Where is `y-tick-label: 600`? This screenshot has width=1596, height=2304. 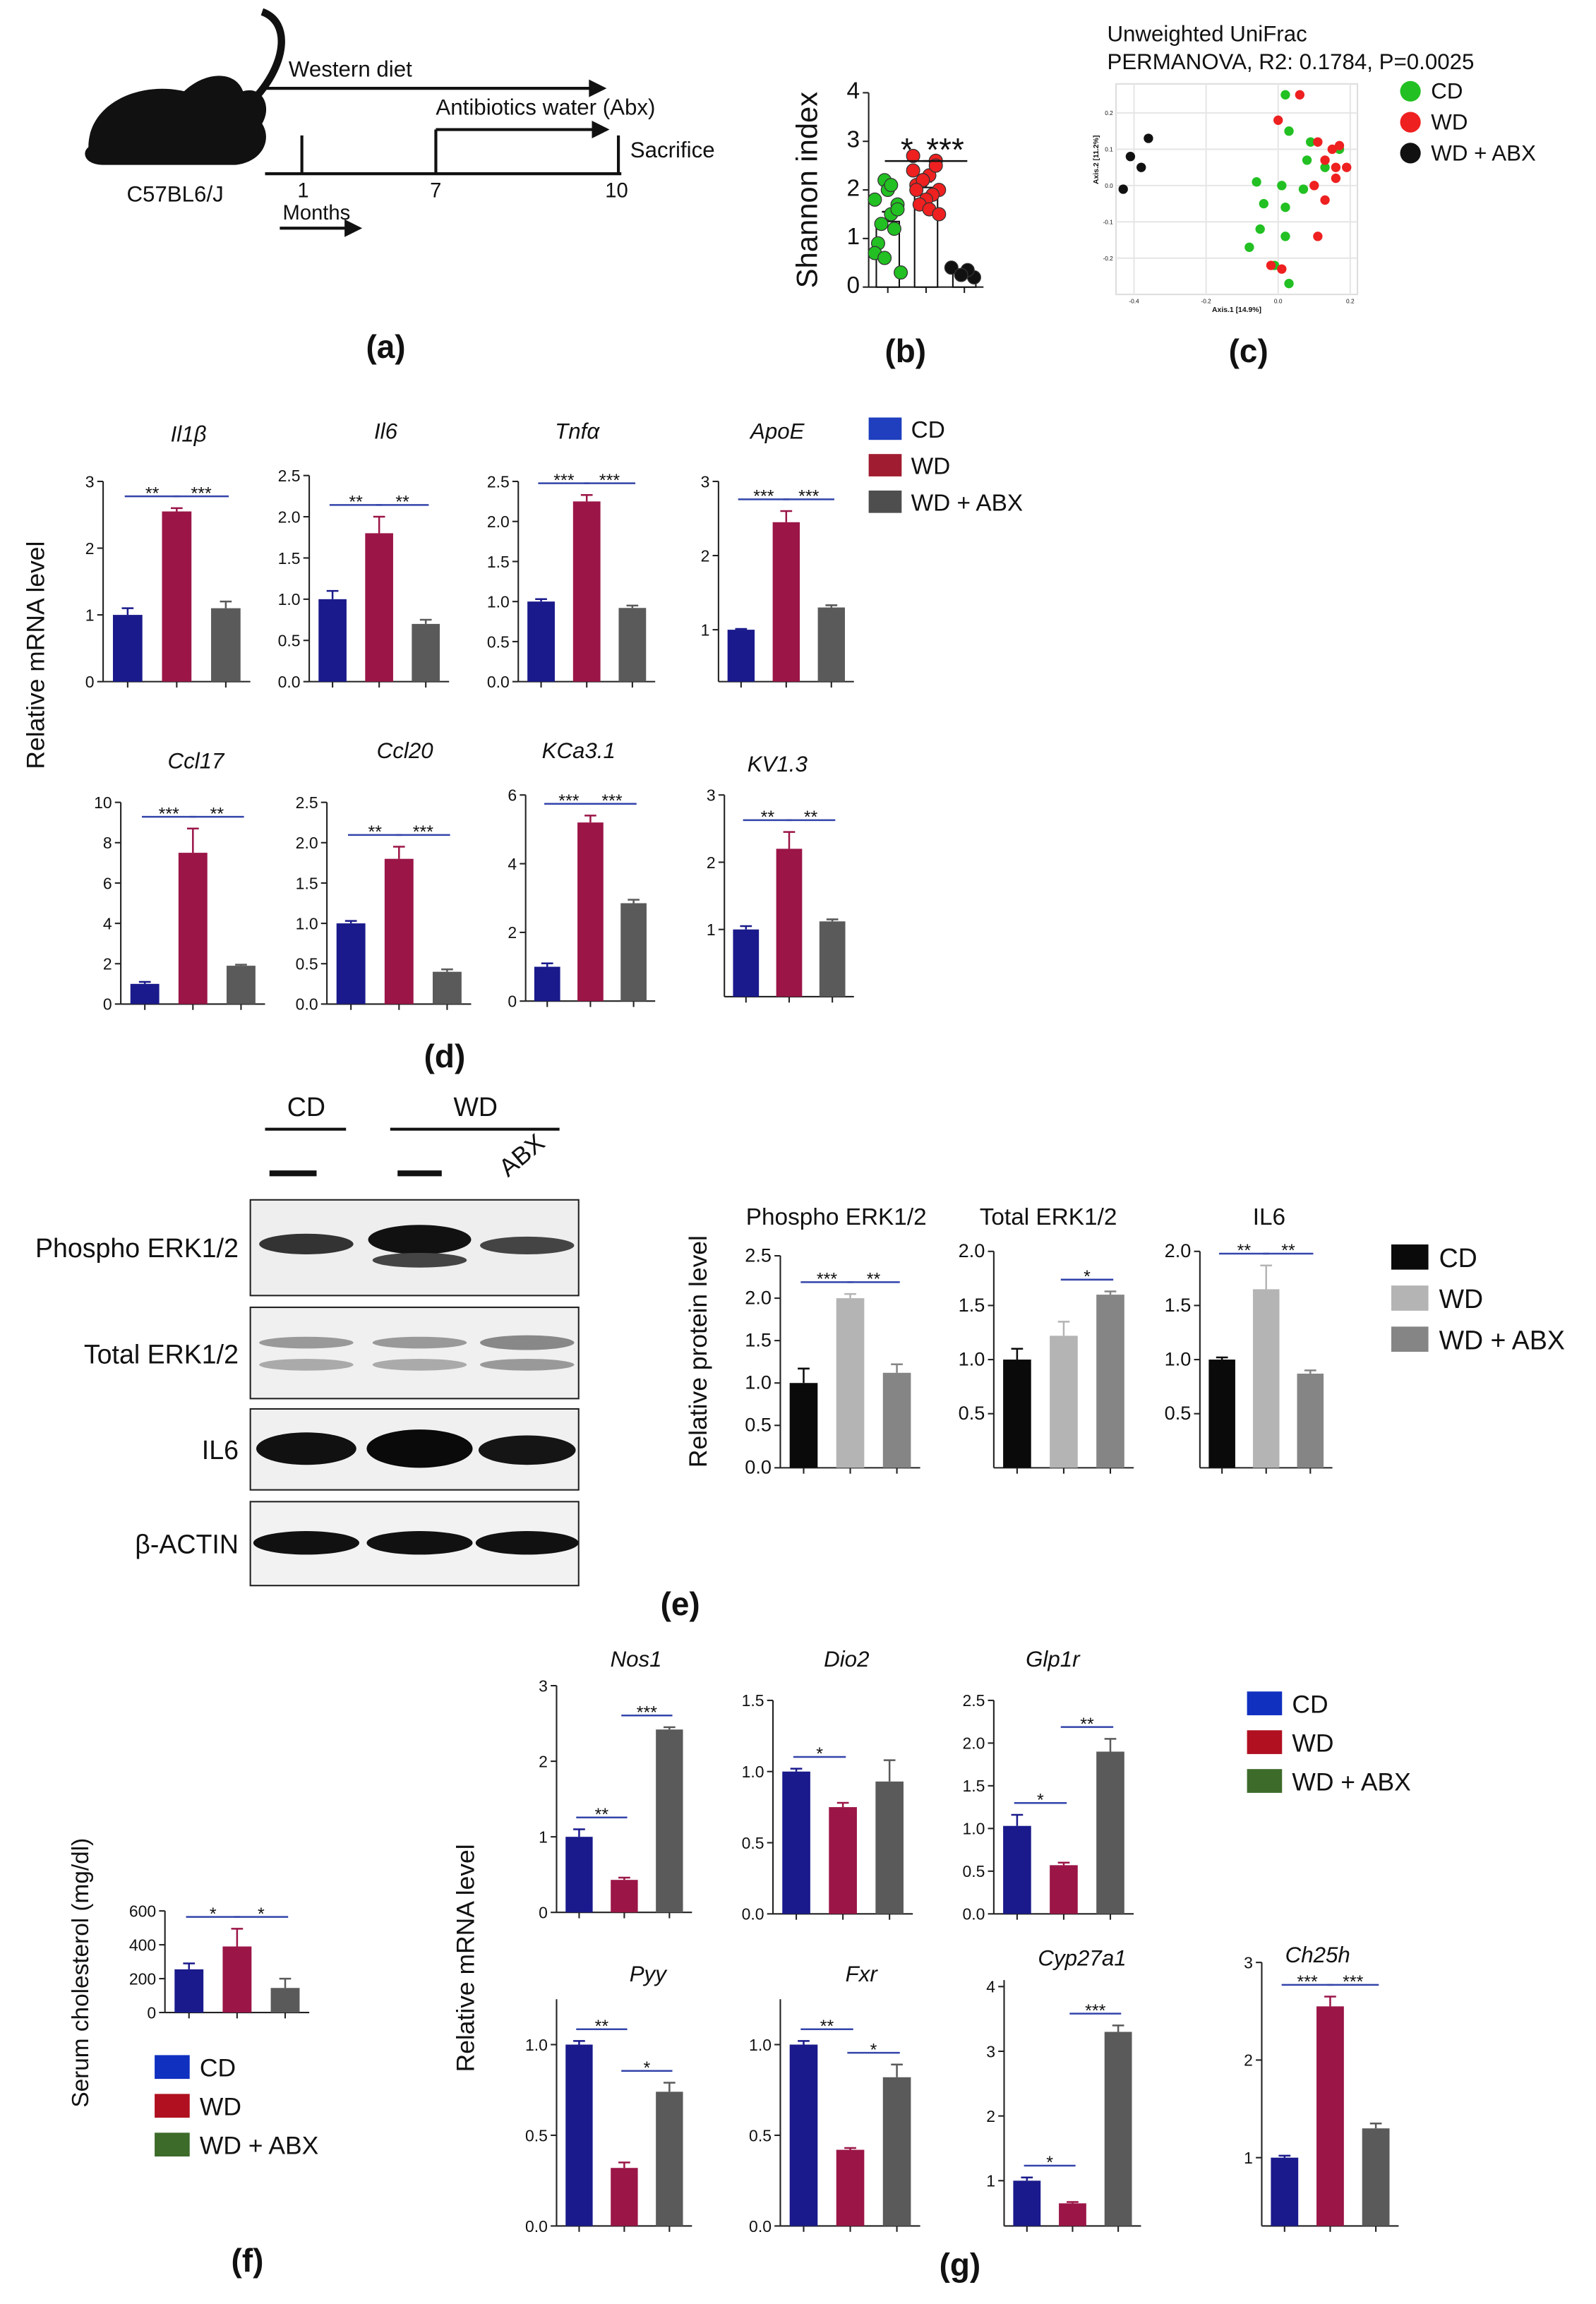 y-tick-label: 600 is located at coordinates (142, 1911).